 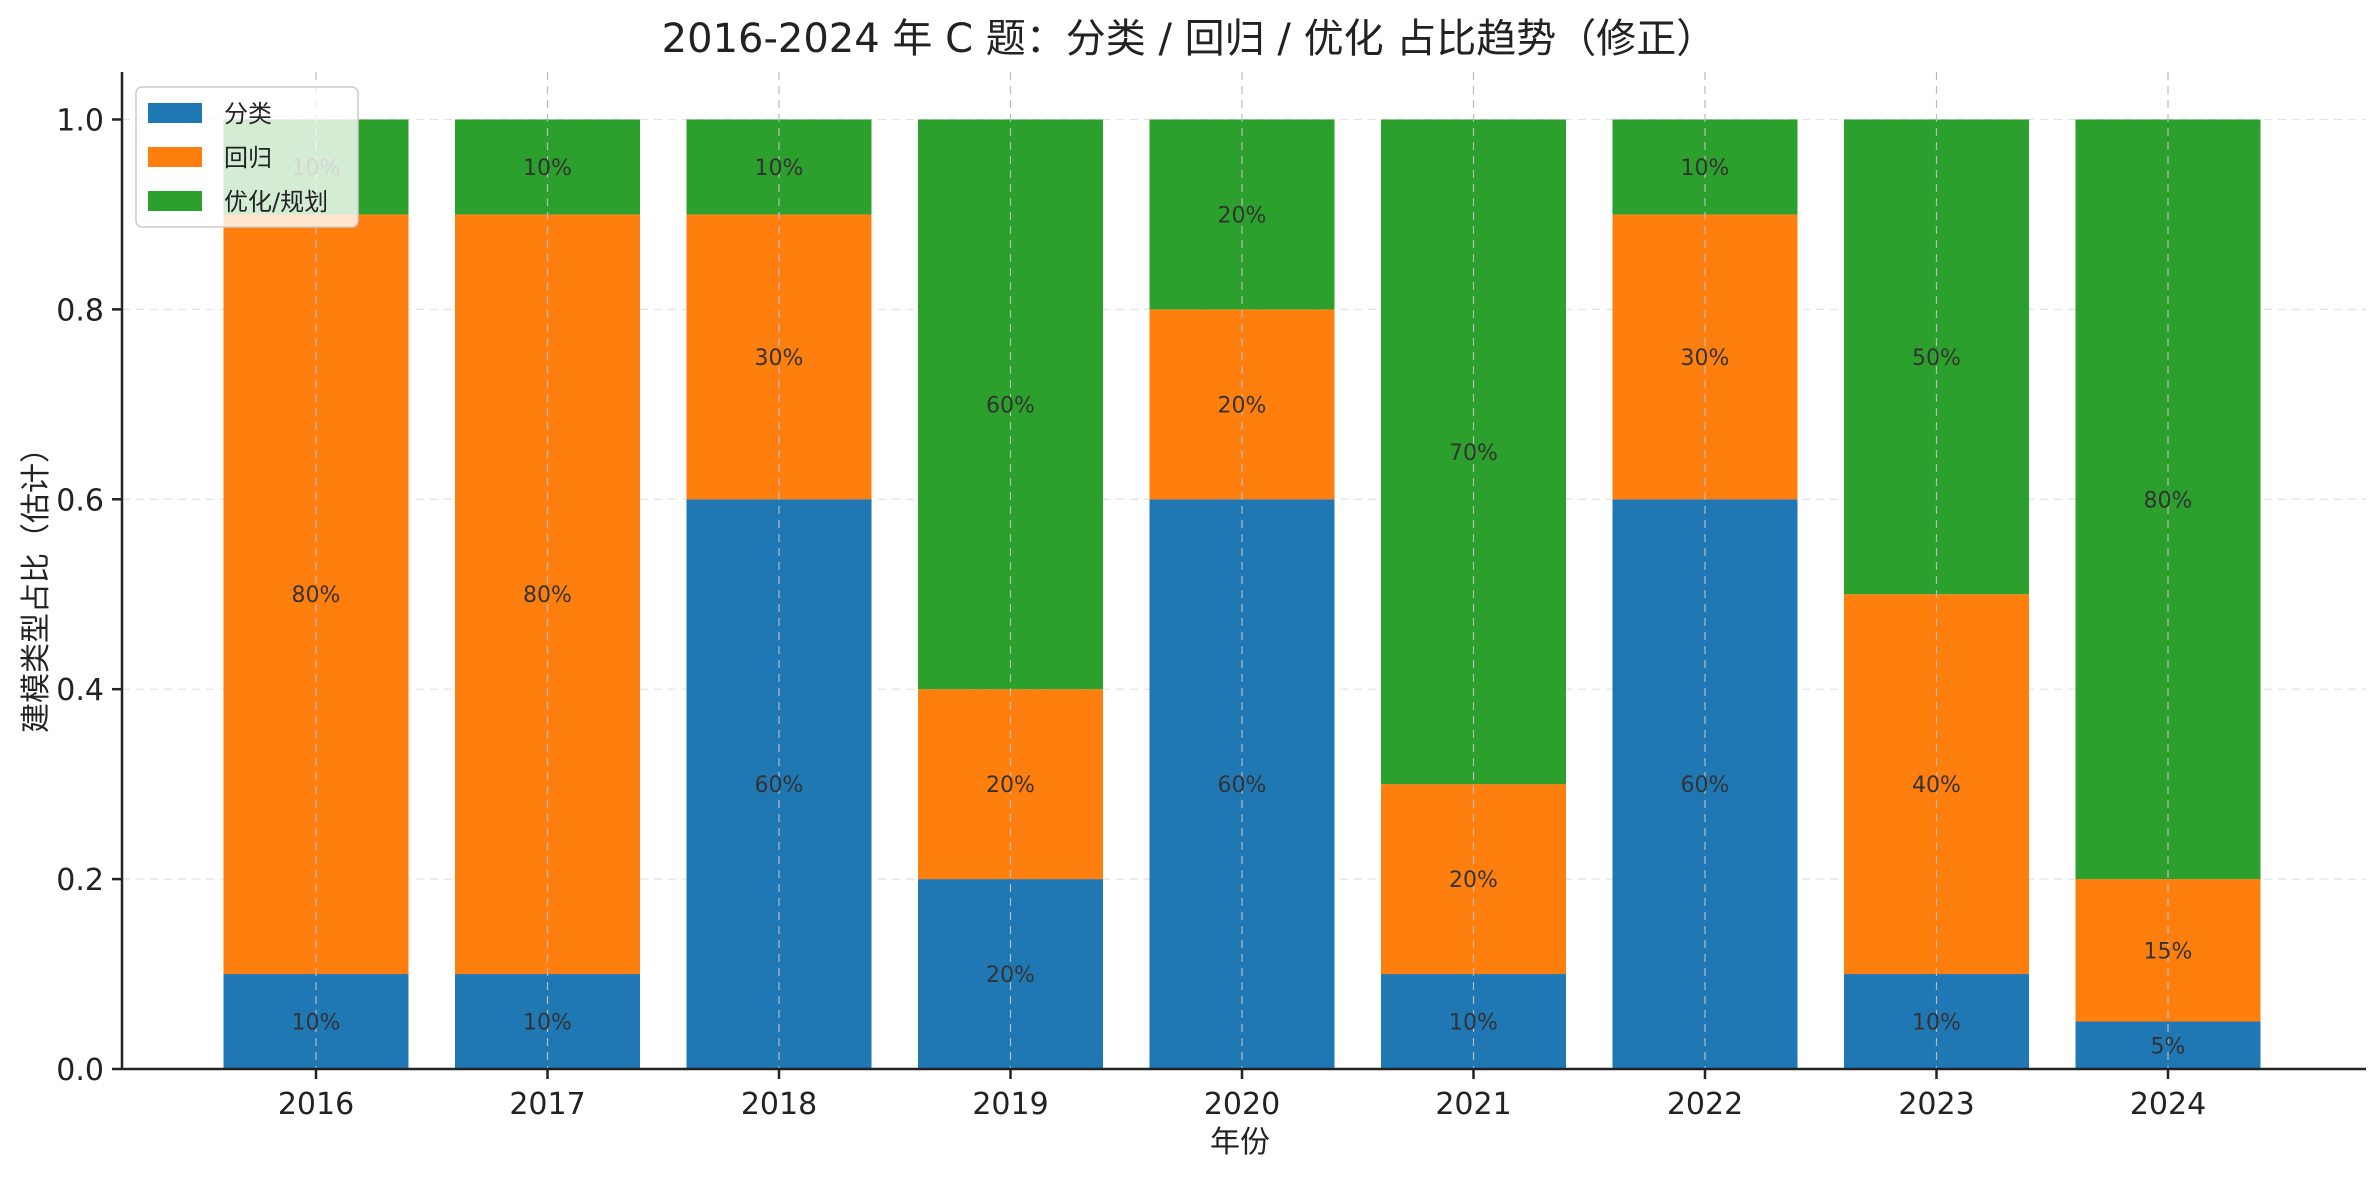 What do you see at coordinates (1936, 358) in the screenshot?
I see `data-label: 50%` at bounding box center [1936, 358].